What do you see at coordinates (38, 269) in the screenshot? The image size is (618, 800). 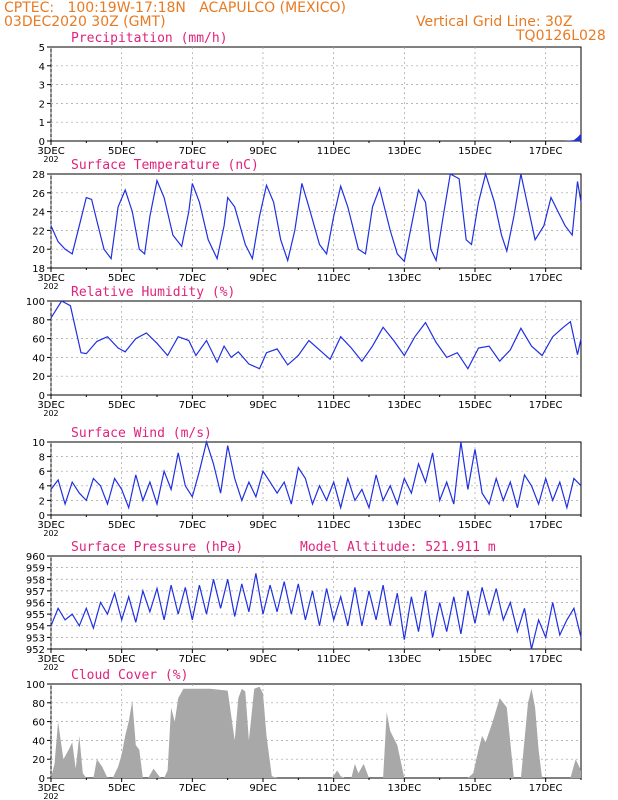 I see `temp-ytick-label: 18` at bounding box center [38, 269].